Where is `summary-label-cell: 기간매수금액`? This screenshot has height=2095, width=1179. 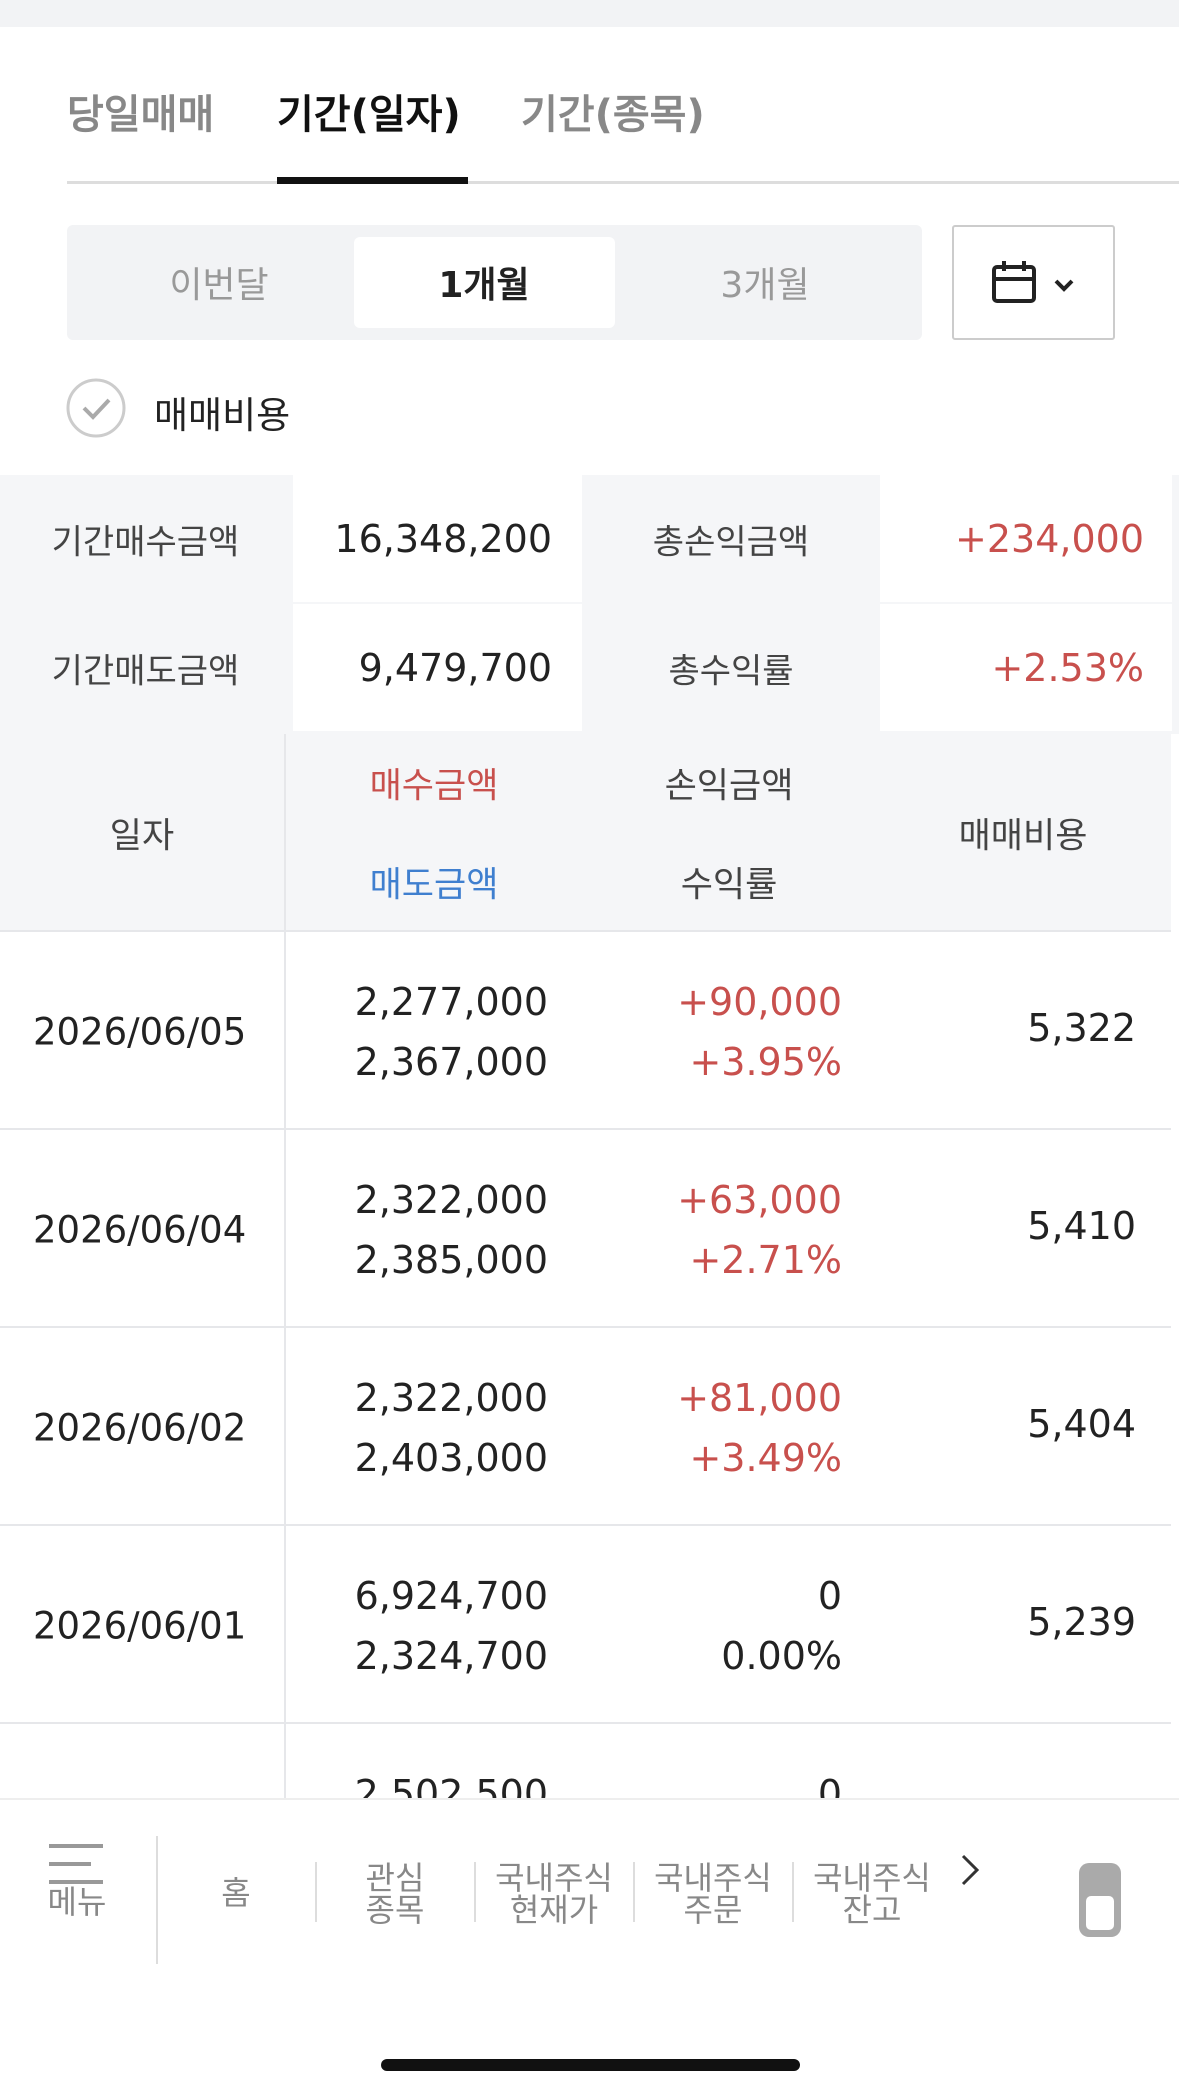
summary-label-cell: 기간매수금액 is located at coordinates (145, 538).